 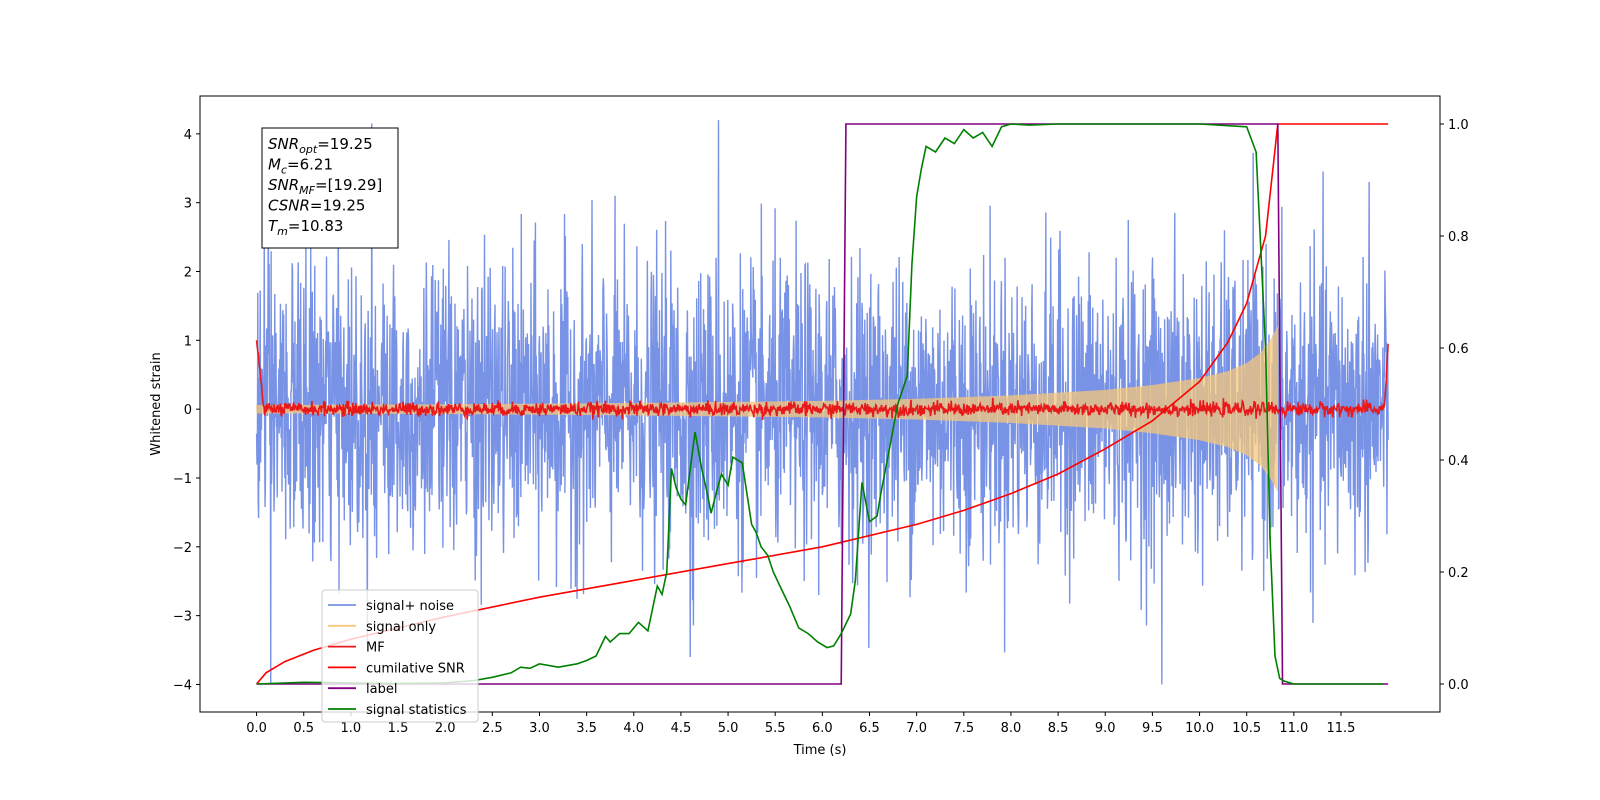 I want to click on x-tick-label: 9.0, so click(x=1105, y=728).